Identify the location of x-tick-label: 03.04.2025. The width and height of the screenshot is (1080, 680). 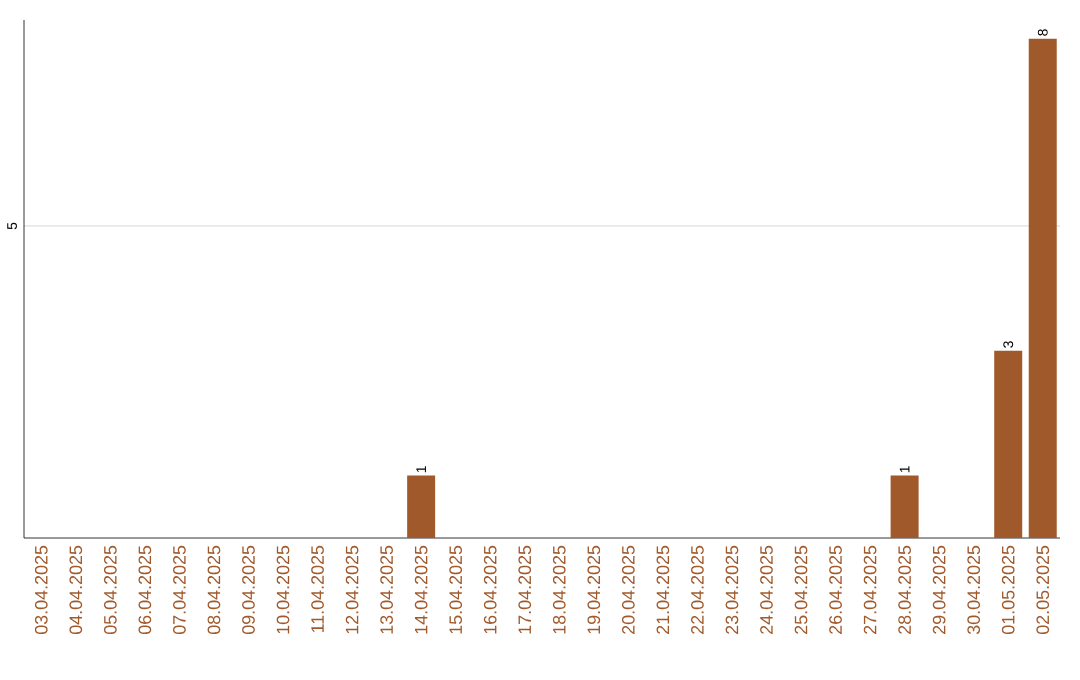
(41, 590).